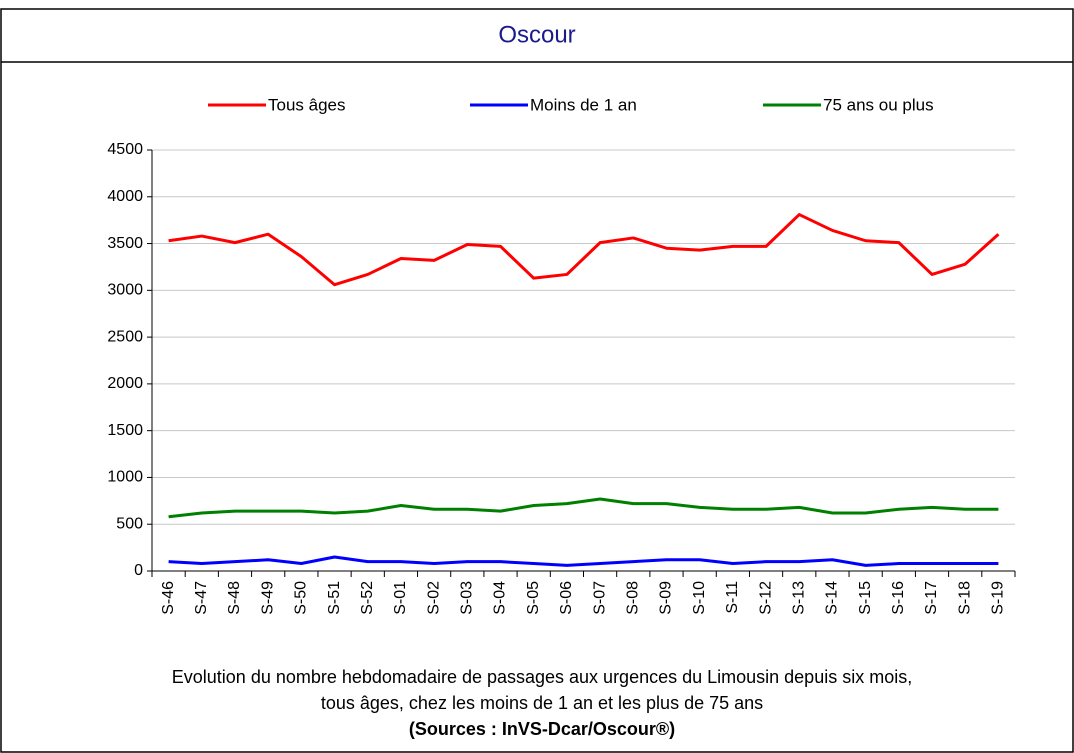 This screenshot has height=753, width=1074. I want to click on x-tick-label: S-16, so click(898, 598).